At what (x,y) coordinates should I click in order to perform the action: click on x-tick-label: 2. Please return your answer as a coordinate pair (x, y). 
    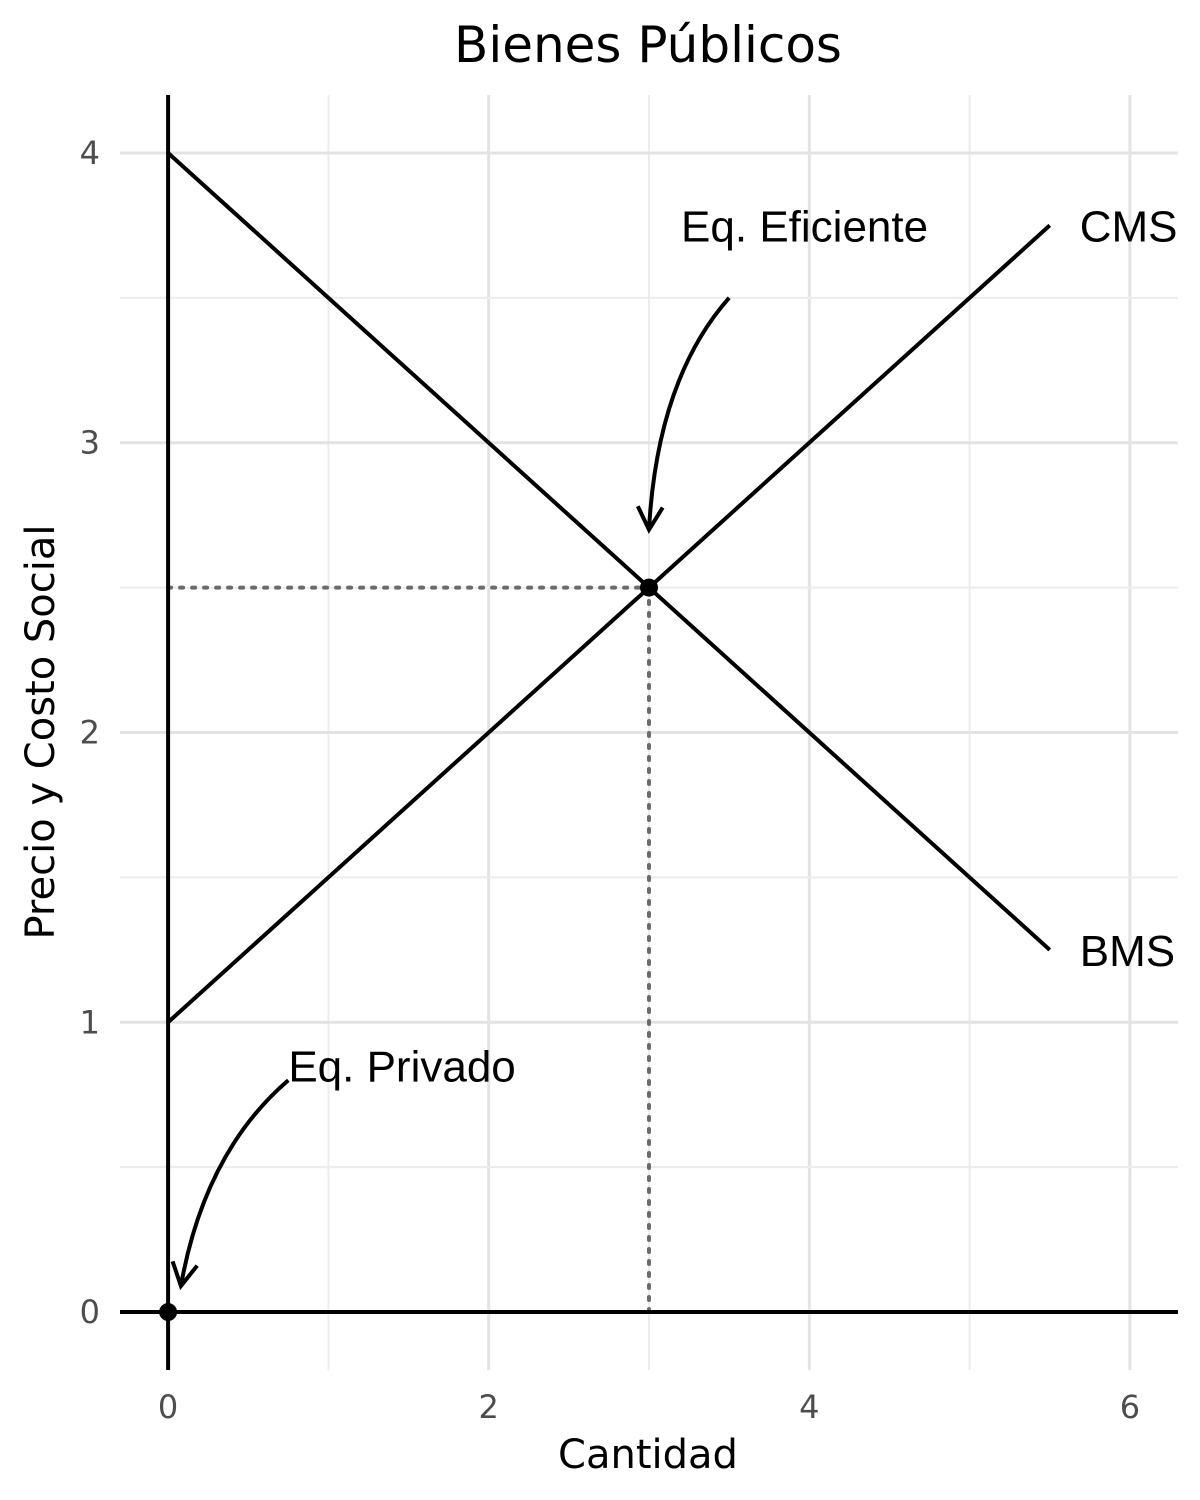
    Looking at the image, I should click on (489, 1407).